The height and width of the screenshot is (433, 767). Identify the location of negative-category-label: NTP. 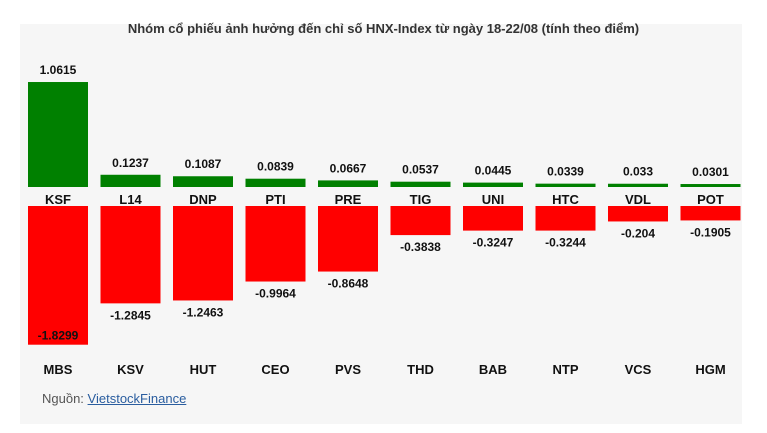
(566, 369).